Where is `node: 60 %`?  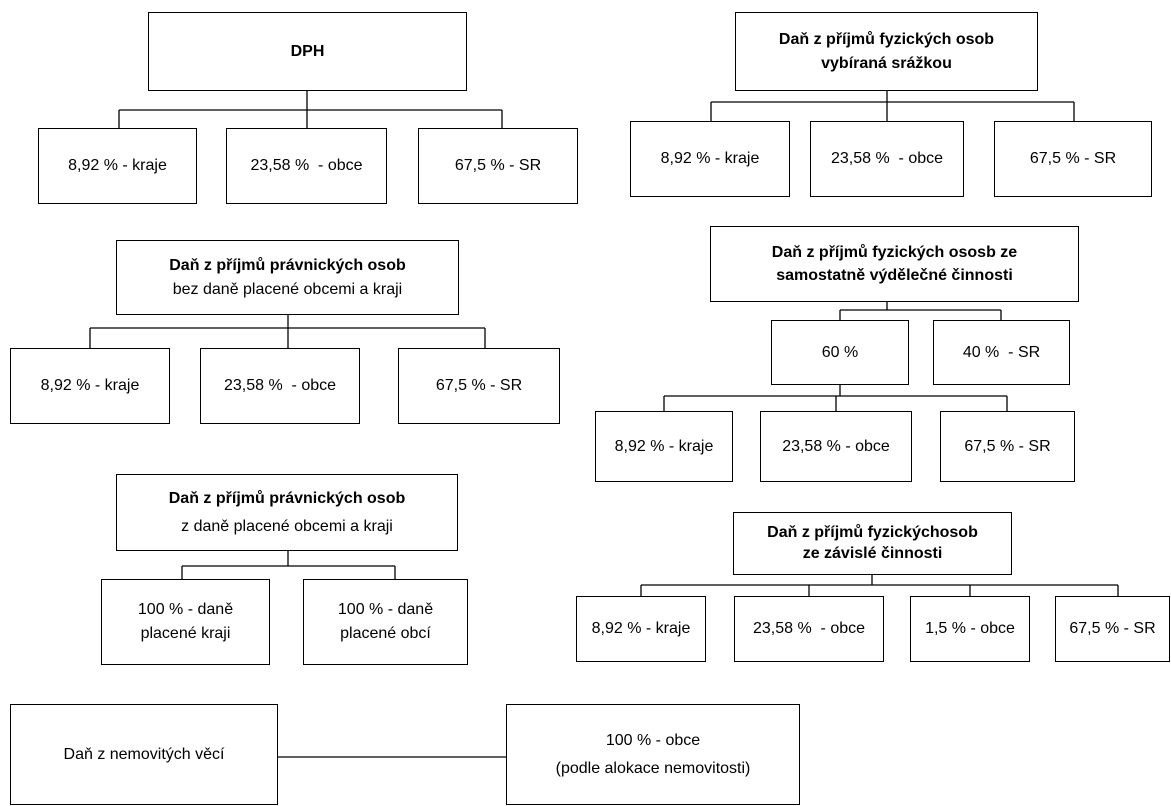 node: 60 % is located at coordinates (840, 352).